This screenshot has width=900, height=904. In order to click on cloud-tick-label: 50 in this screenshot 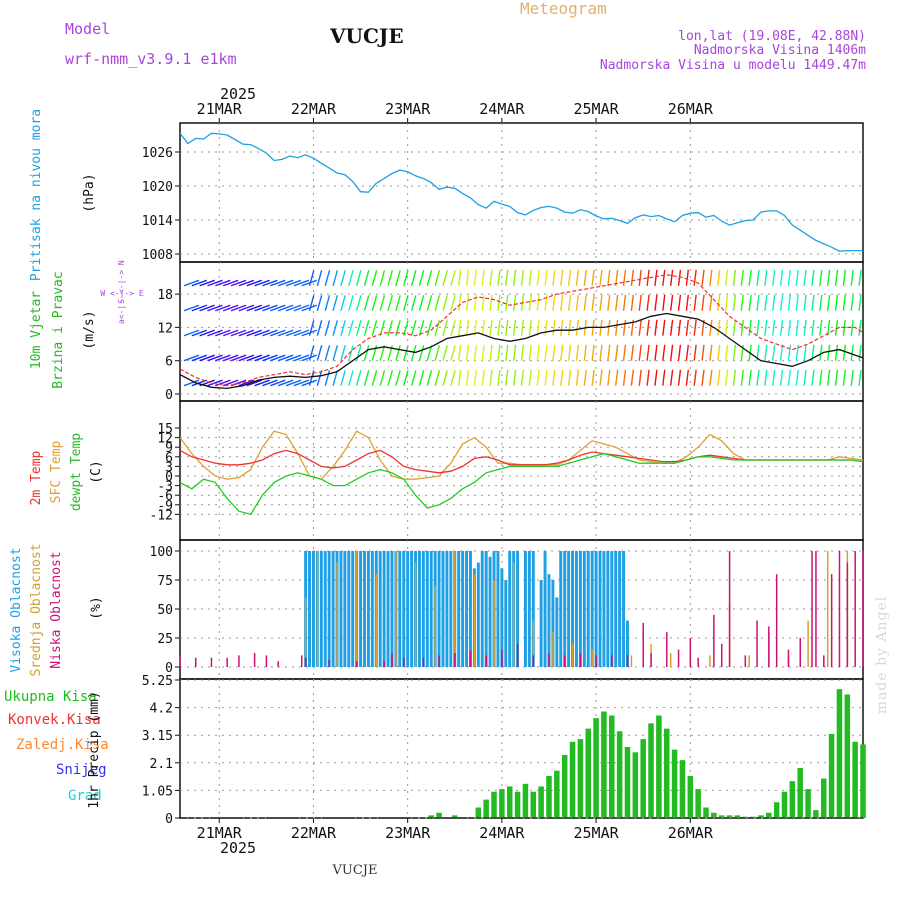, I will do `click(165, 610)`.